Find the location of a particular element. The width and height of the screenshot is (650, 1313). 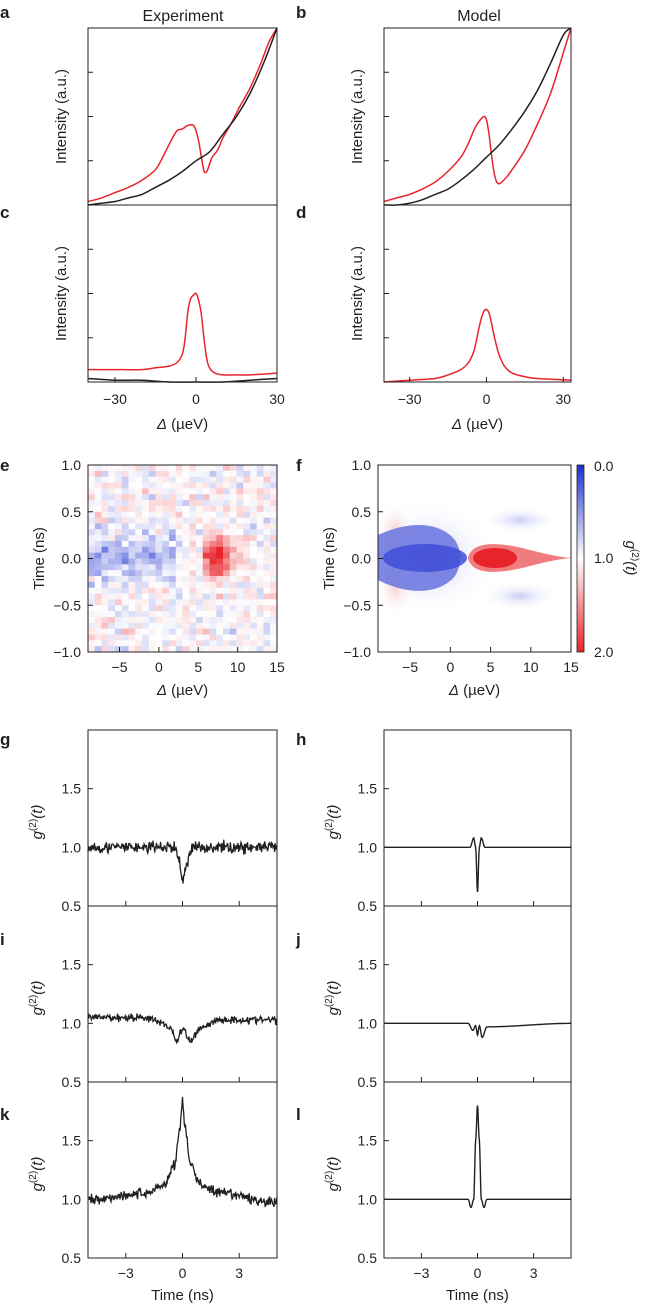

panel-f-ytick-label-2: 0.0 is located at coordinates (362, 559).